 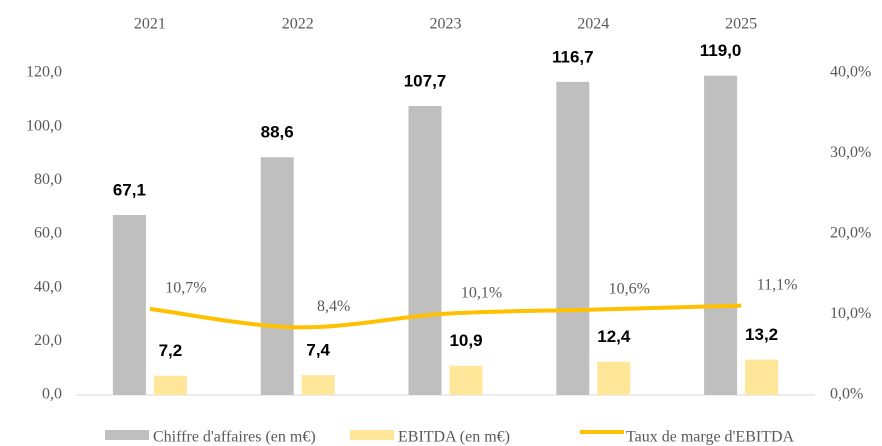 I want to click on y-tick-label: 20,0, so click(x=48, y=340).